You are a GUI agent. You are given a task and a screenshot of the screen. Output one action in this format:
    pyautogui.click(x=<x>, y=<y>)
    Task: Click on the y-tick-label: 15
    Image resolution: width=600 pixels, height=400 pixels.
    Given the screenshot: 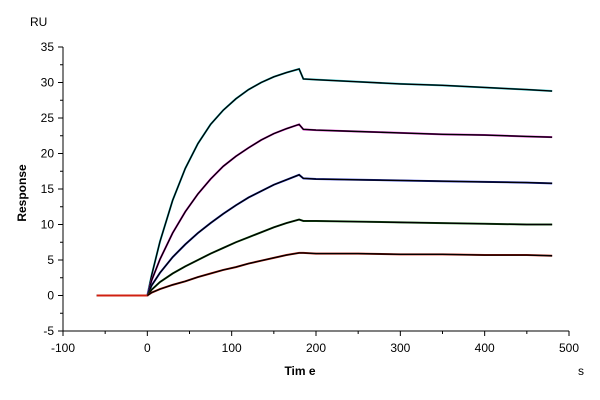 What is the action you would take?
    pyautogui.click(x=48, y=189)
    